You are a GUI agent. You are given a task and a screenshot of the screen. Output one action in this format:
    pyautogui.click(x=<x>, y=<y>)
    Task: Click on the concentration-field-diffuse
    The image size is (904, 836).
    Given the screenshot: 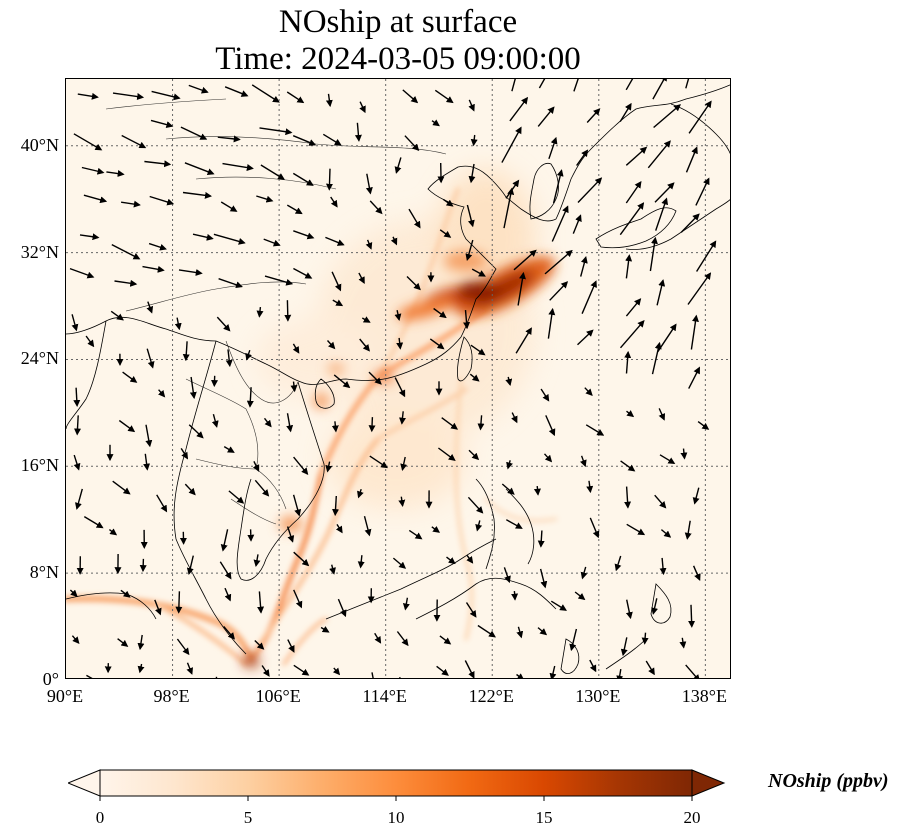 What is the action you would take?
    pyautogui.click(x=396, y=339)
    